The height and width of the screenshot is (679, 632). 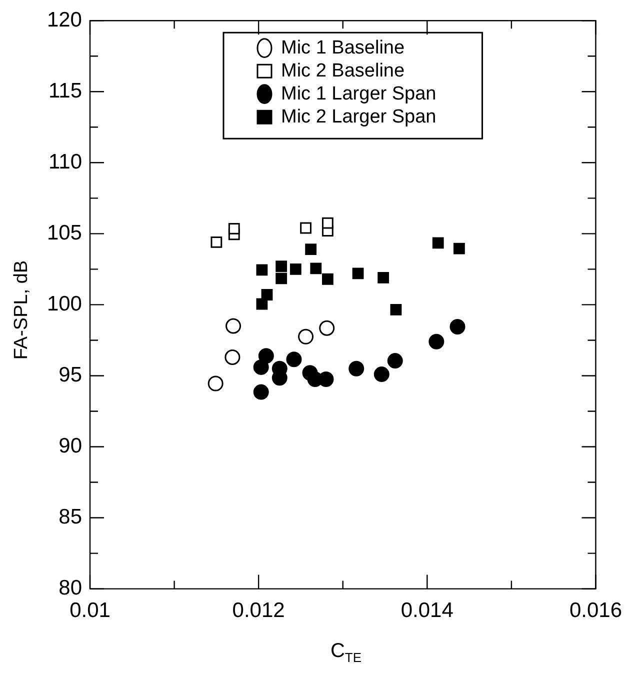 I want to click on y-tick-label: 80, so click(x=70, y=588).